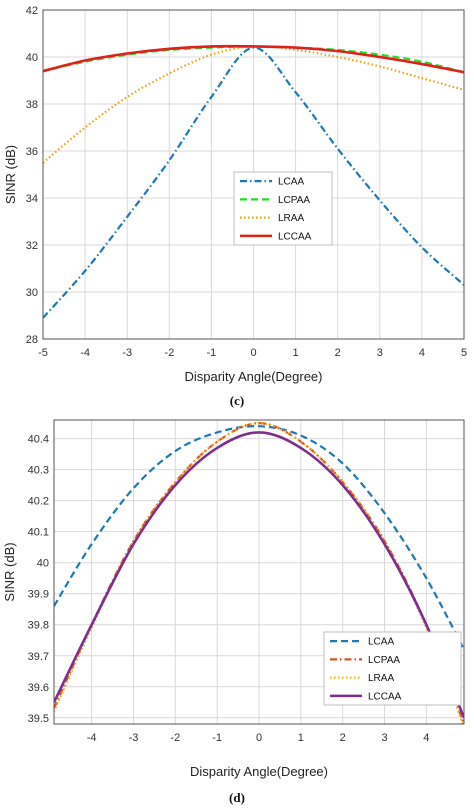 The image size is (474, 811). I want to click on y-tick-label: 39.7, so click(38, 657).